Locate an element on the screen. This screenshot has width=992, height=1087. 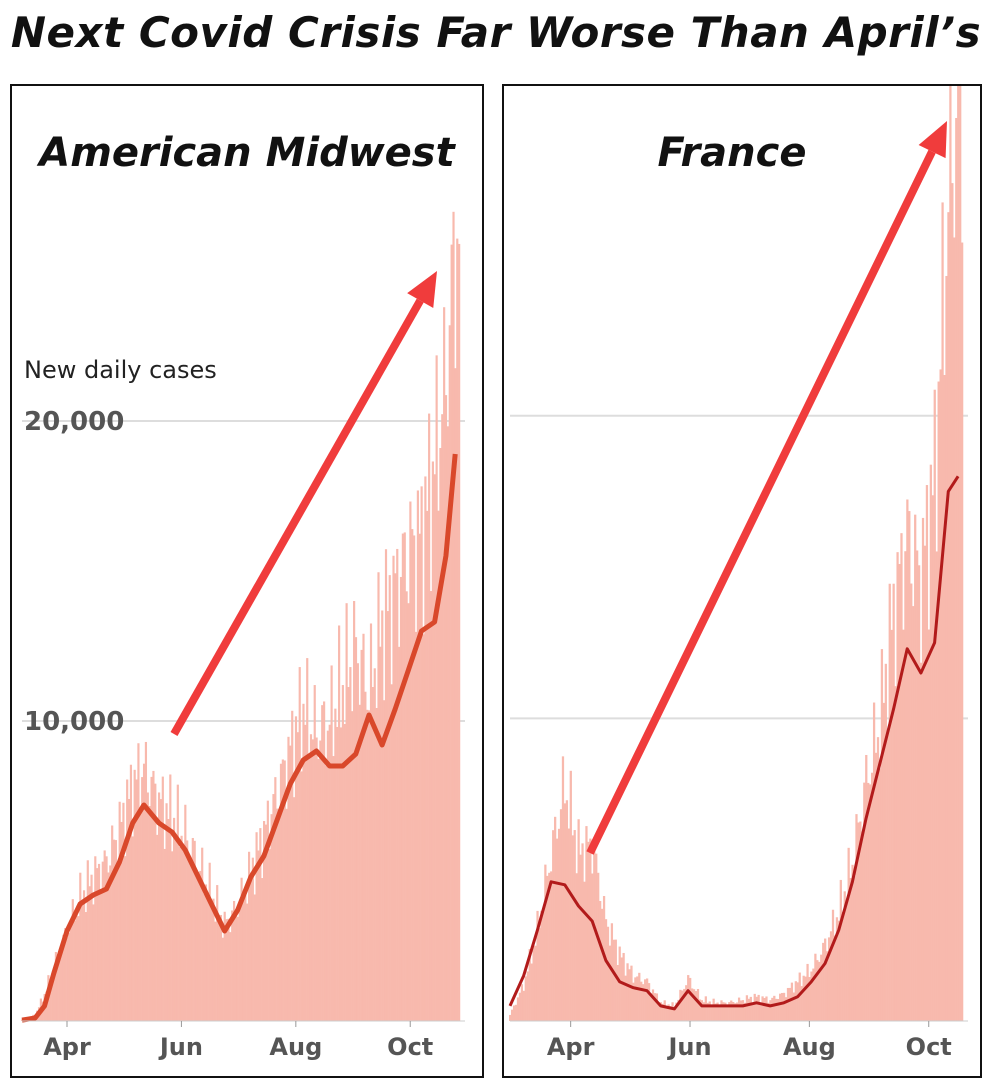
midwest-y-tick-label-0: 10,000 is located at coordinates (74, 722).